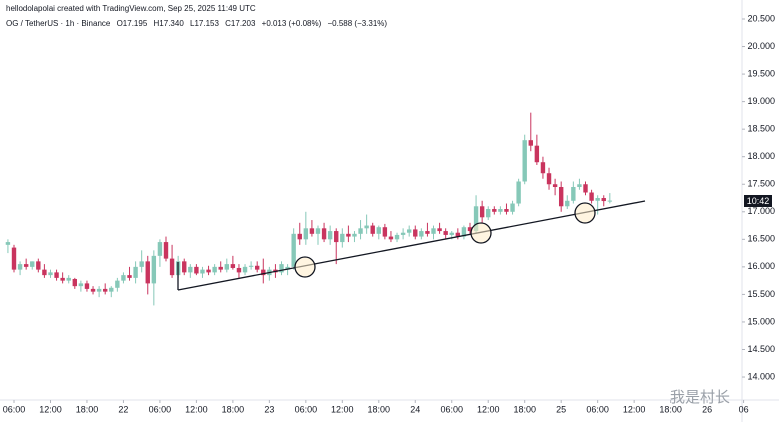  I want to click on x-tick-label: 06, so click(744, 409).